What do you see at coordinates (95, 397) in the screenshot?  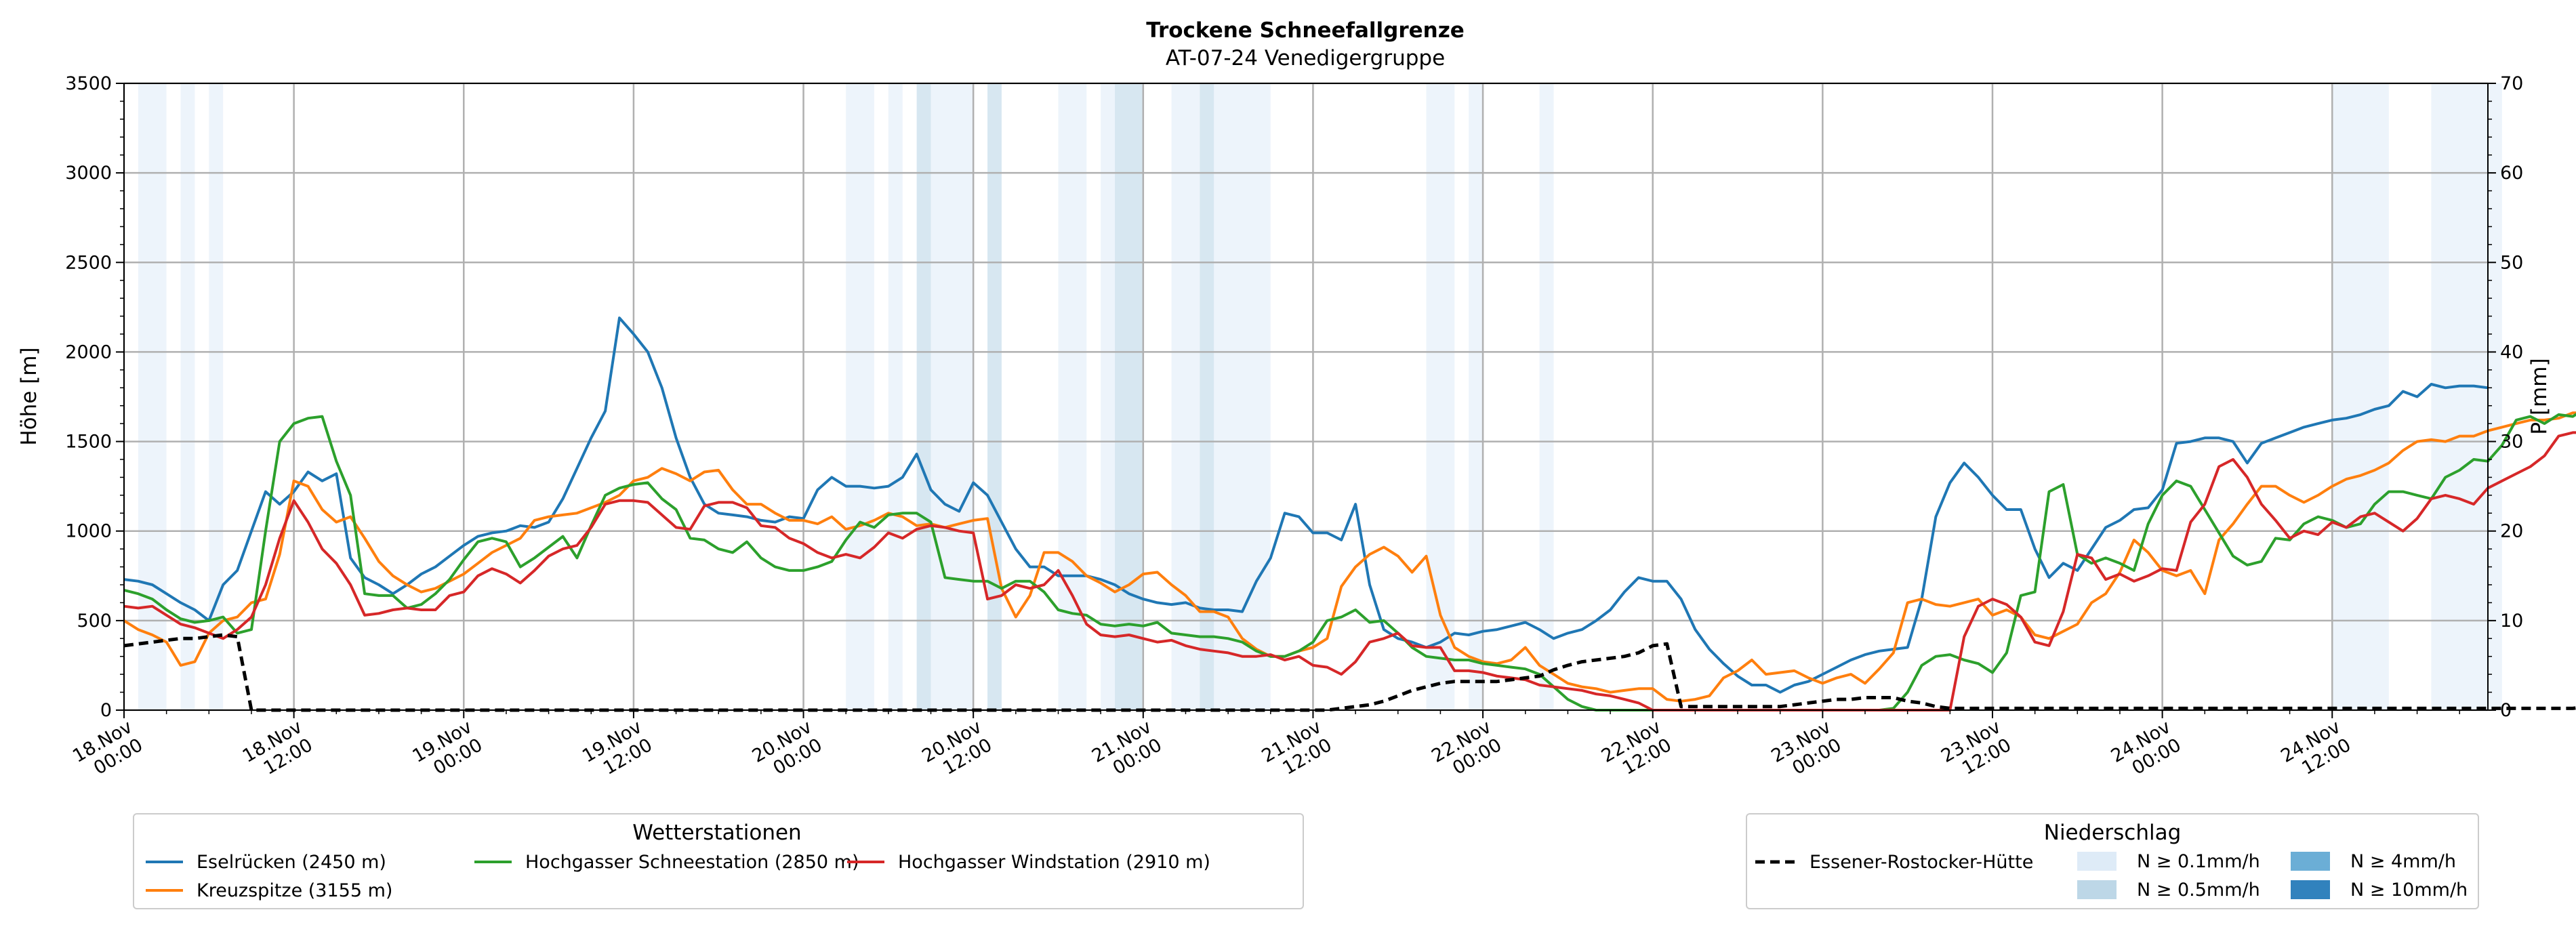 I see `left-y-axis: 0 500 1000 1500 2000 2500 3000 3500` at bounding box center [95, 397].